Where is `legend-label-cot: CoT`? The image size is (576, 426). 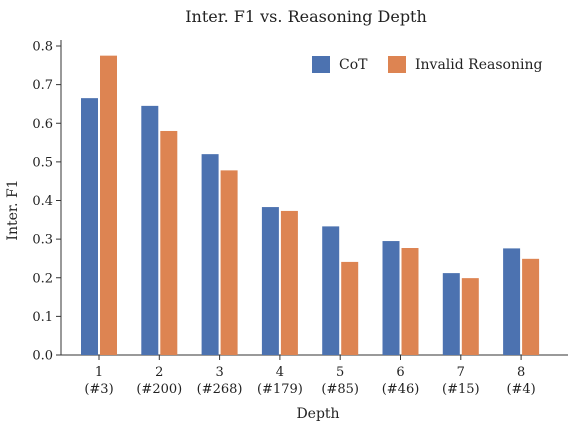 legend-label-cot: CoT is located at coordinates (353, 65).